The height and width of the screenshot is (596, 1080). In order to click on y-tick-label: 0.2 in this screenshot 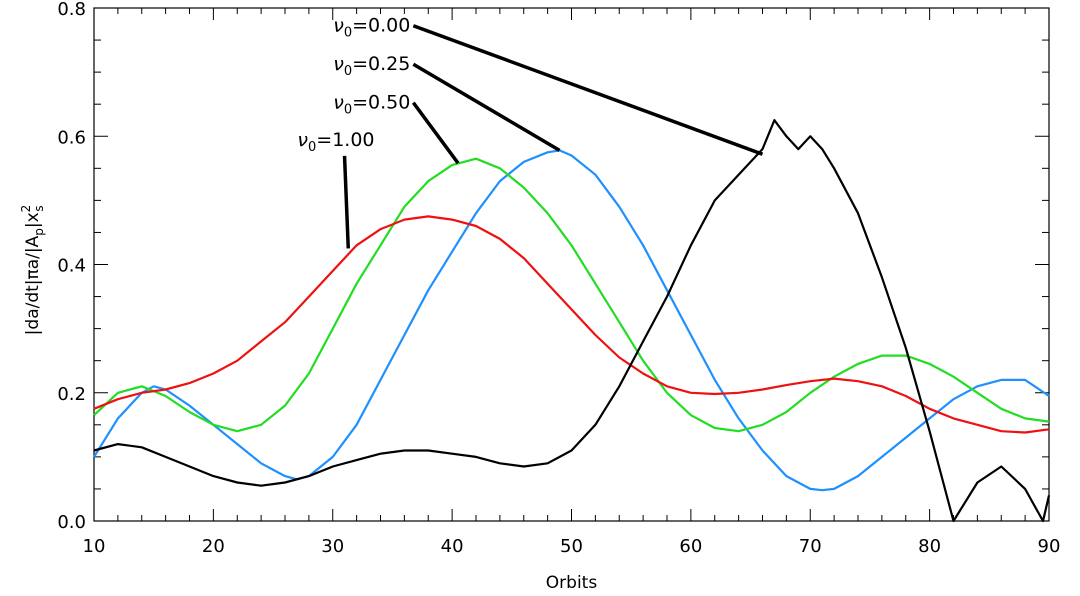, I will do `click(71, 394)`.